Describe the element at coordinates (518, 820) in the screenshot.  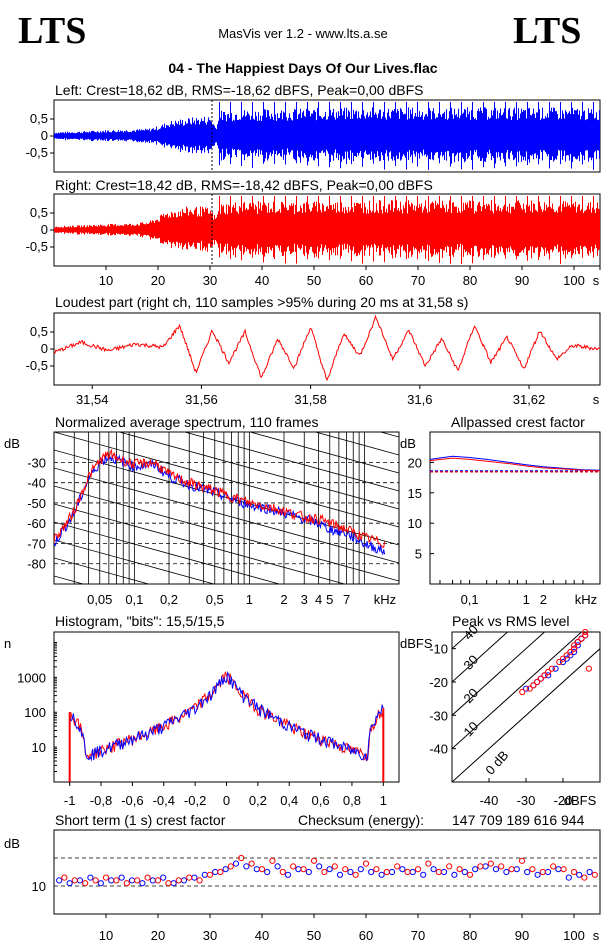
I see `checksum-value: 147 709 189 616 944` at that location.